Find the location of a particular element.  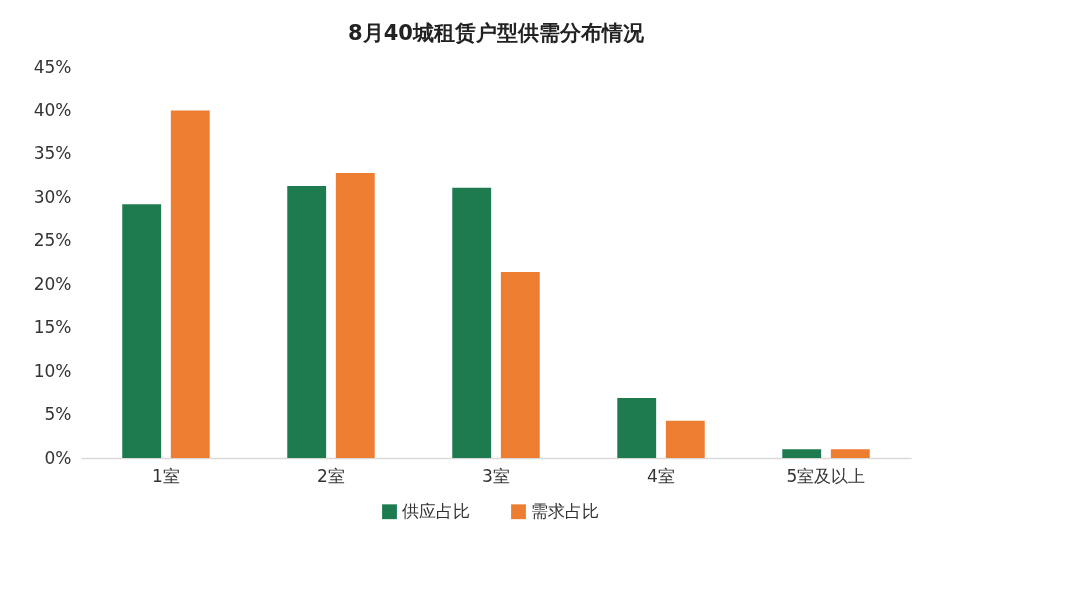

legend-label: 需求占比 is located at coordinates (565, 510).